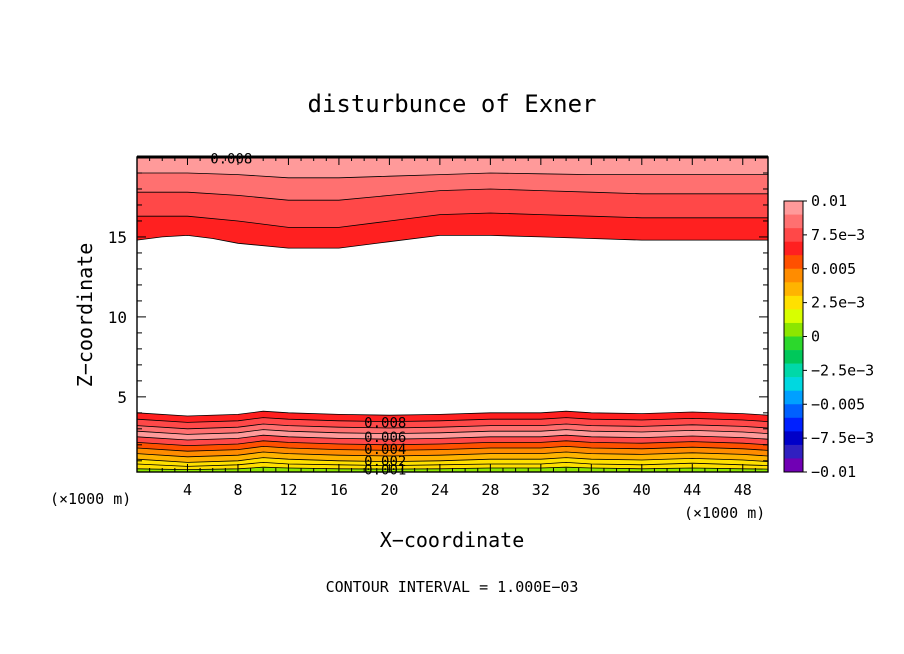 This screenshot has height=654, width=904. What do you see at coordinates (838, 235) in the screenshot?
I see `colorbar-label-1: 7.5e−3` at bounding box center [838, 235].